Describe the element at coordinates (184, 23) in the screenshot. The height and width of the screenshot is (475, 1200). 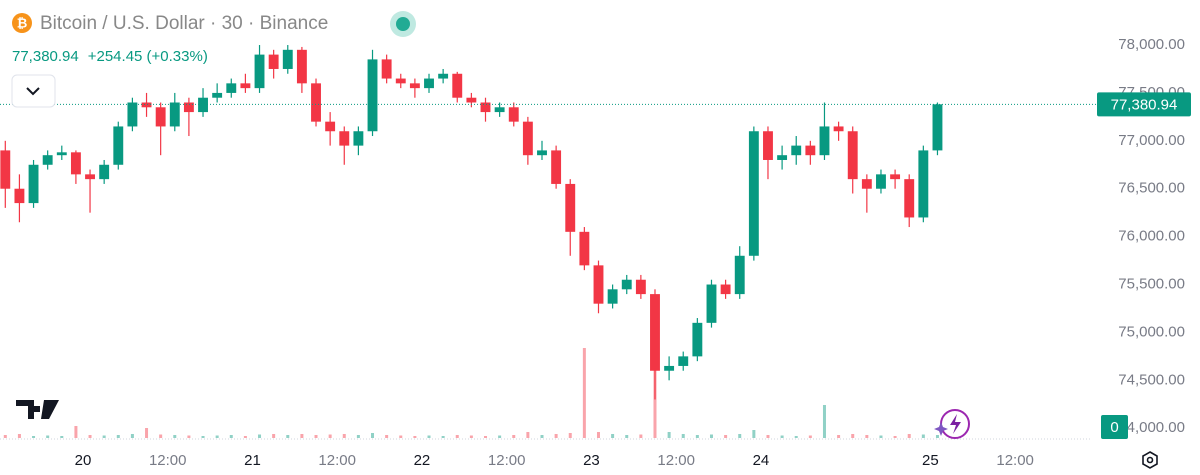
I see `chart-title: Bitcoin / U.S. Dollar · 30 · Binance` at that location.